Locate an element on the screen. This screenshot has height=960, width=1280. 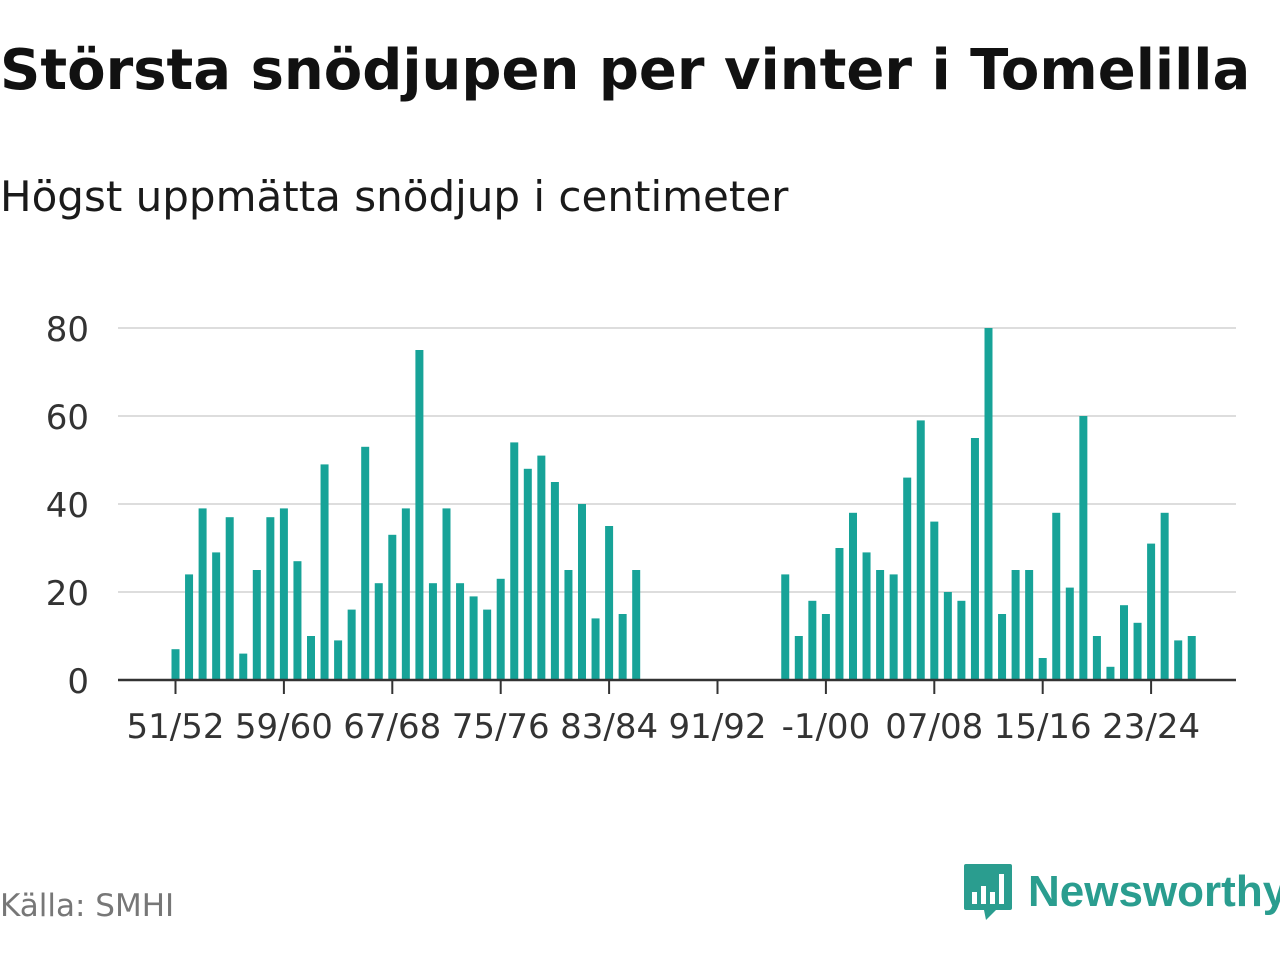
y-tick-label: 60 is located at coordinates (67, 418).